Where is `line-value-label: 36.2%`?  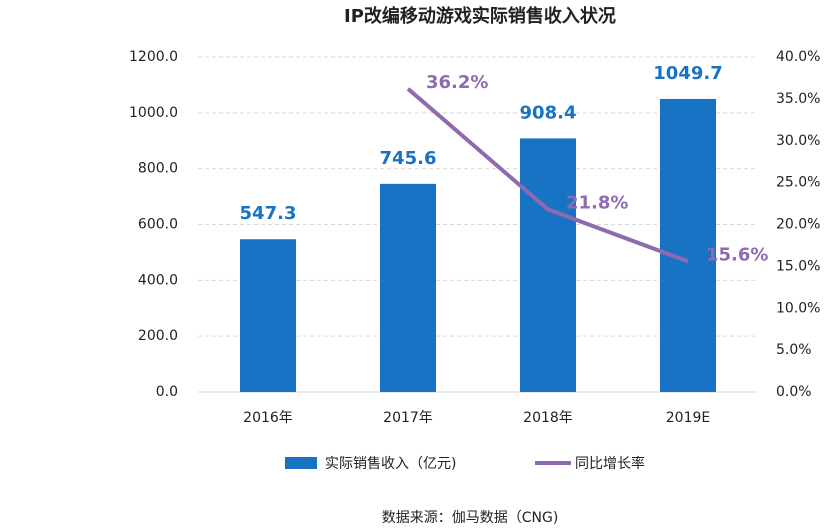
line-value-label: 36.2% is located at coordinates (457, 82).